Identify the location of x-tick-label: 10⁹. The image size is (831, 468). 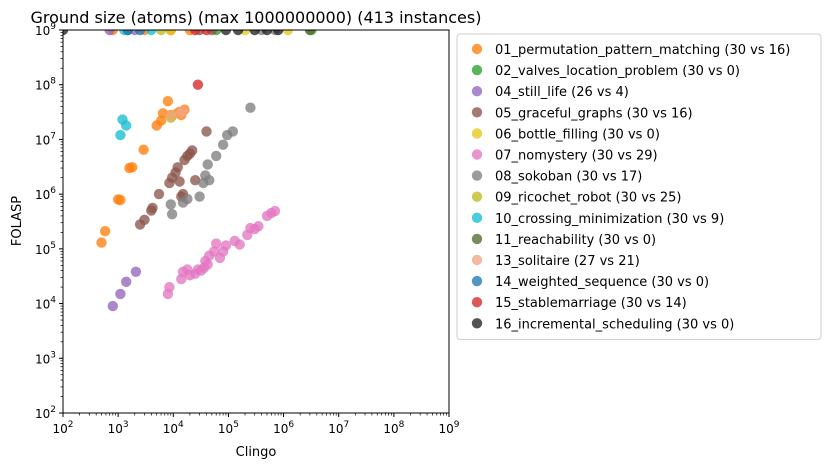
(448, 428).